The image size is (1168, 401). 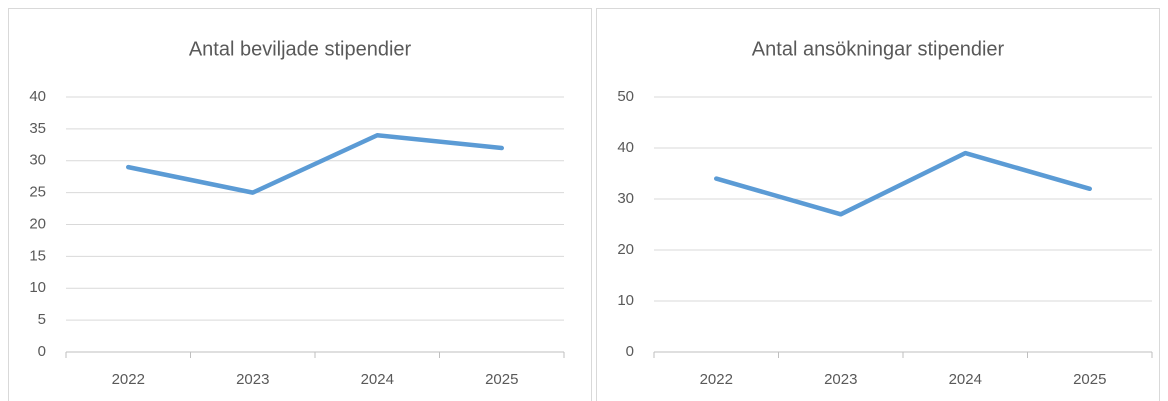 What do you see at coordinates (878, 49) in the screenshot?
I see `chart-title: Antal ansökningar stipendier` at bounding box center [878, 49].